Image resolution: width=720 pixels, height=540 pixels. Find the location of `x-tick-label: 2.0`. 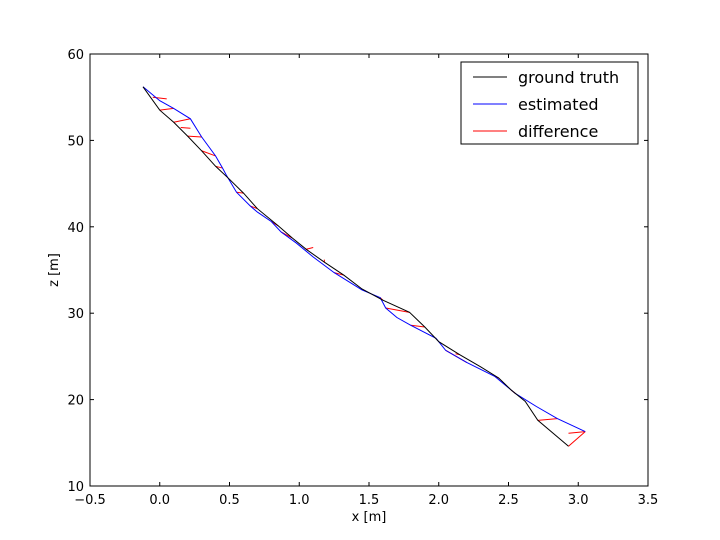

x-tick-label: 2.0 is located at coordinates (438, 500).